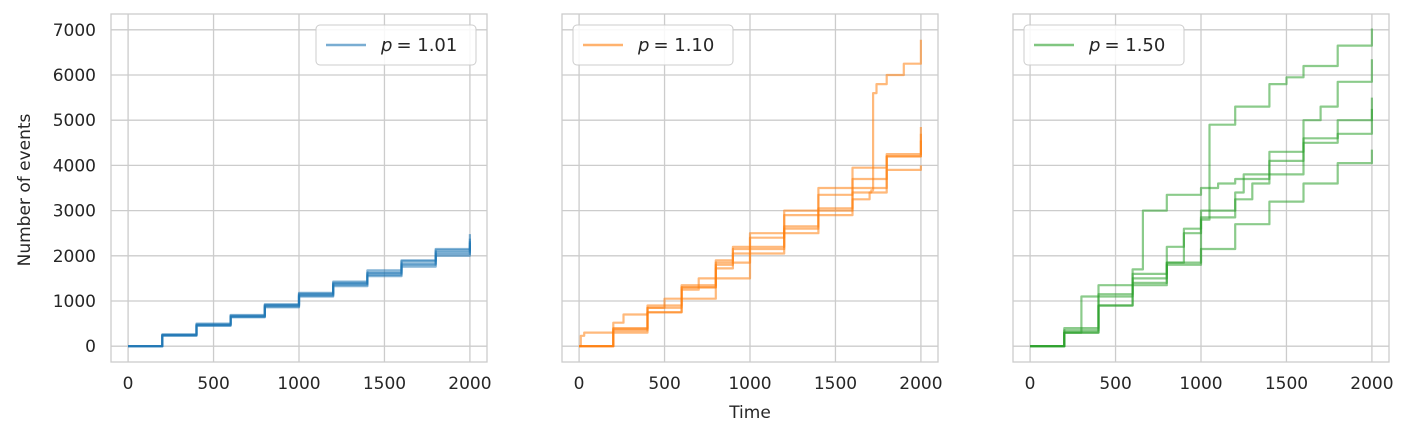 The height and width of the screenshot is (439, 1414). Describe the element at coordinates (74, 31) in the screenshot. I see `y-tick-label: 7000` at that location.